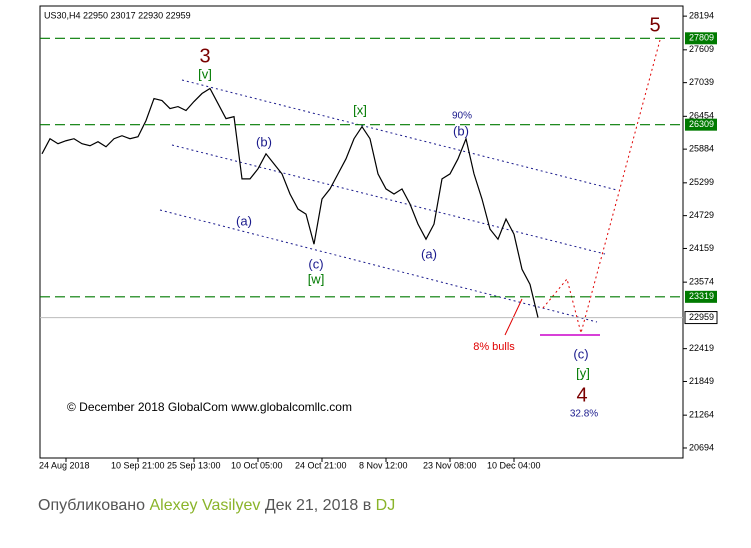  I want to click on x-tick-label: 24 Aug 2018, so click(64, 465).